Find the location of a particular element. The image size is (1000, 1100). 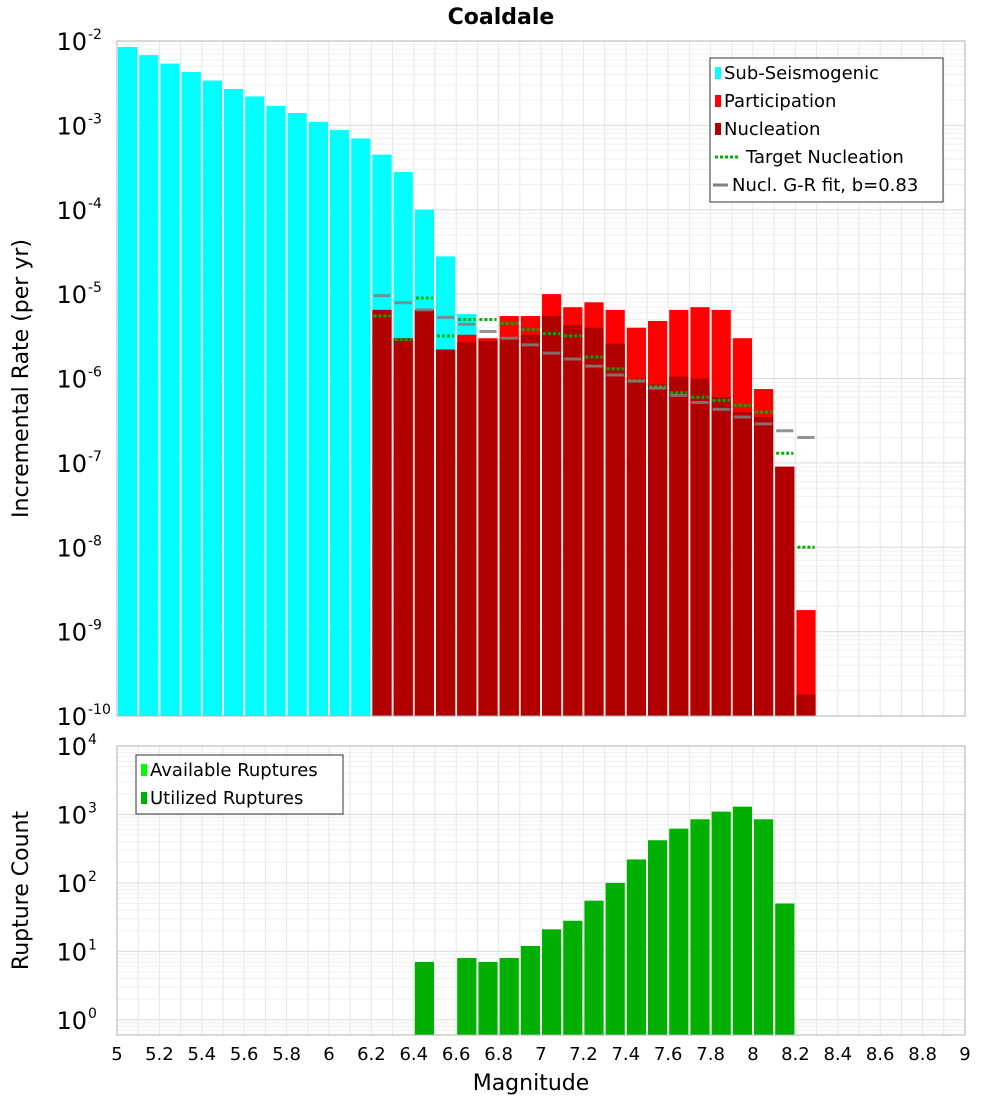

x-tick-label: 8.4 is located at coordinates (837, 1054).